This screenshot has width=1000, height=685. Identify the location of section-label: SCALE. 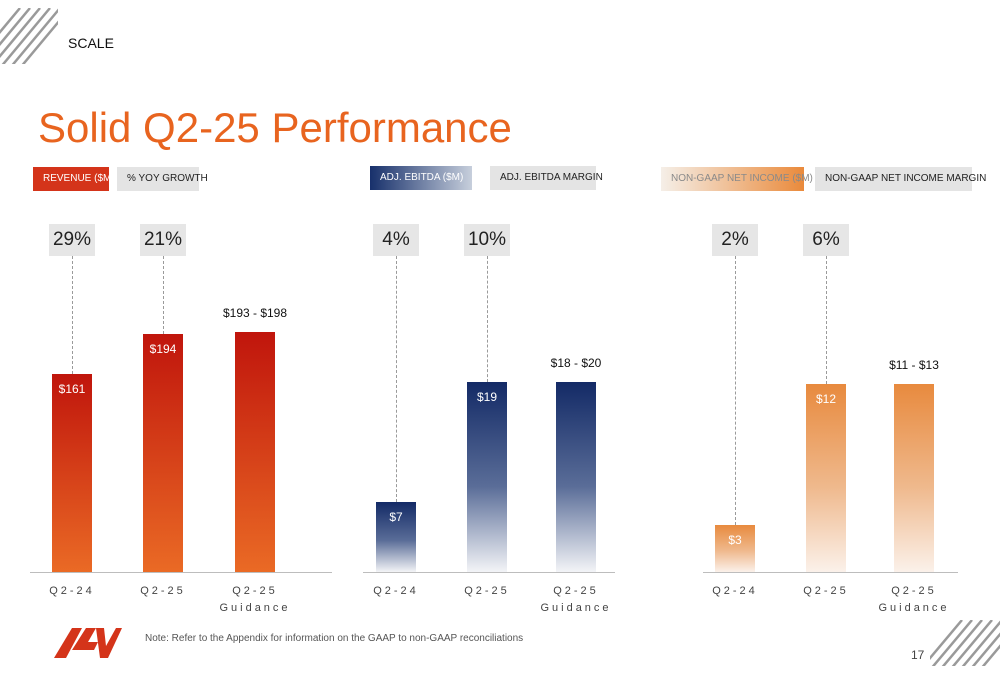
(91, 43).